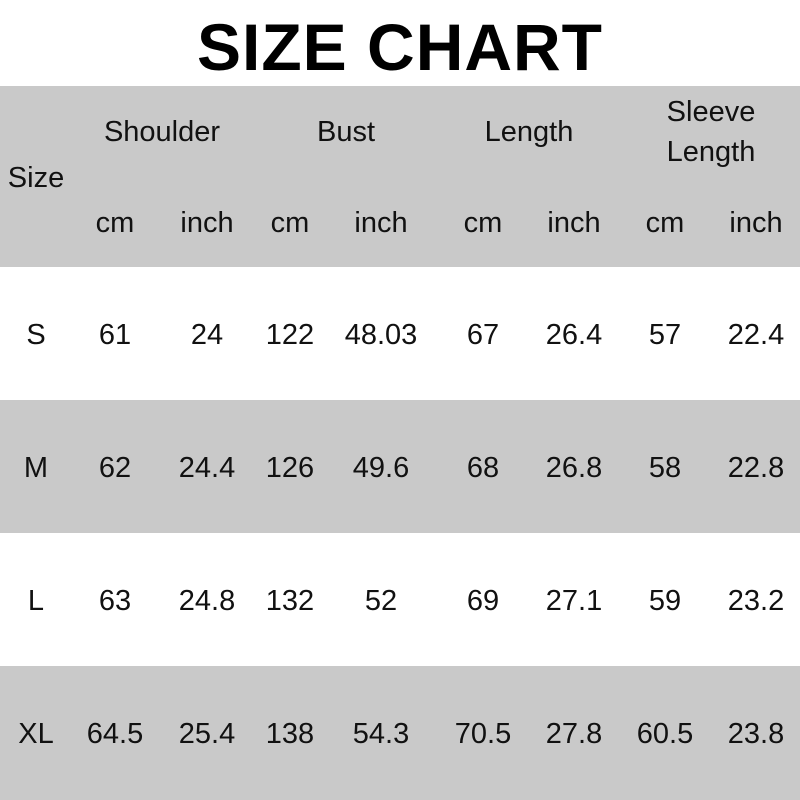 The width and height of the screenshot is (800, 800). I want to click on table-cell: 64.5, so click(115, 734).